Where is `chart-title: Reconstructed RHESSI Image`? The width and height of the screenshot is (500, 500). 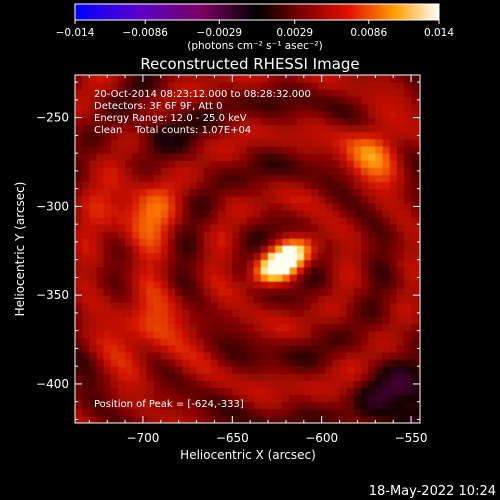 chart-title: Reconstructed RHESSI Image is located at coordinates (249, 64).